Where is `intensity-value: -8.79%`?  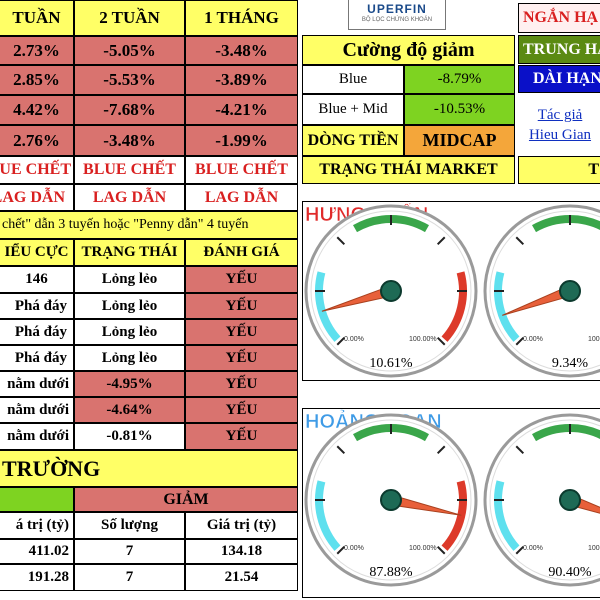
intensity-value: -8.79% is located at coordinates (459, 79).